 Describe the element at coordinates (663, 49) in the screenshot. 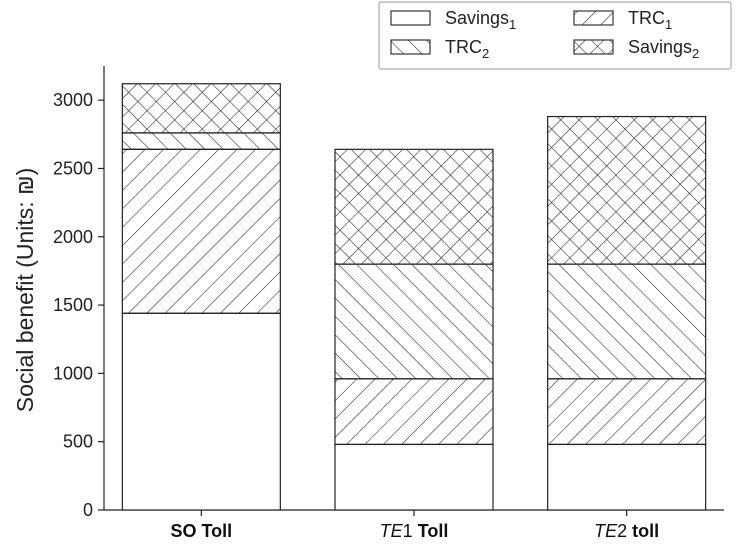

I see `legend-label: Savings2` at that location.